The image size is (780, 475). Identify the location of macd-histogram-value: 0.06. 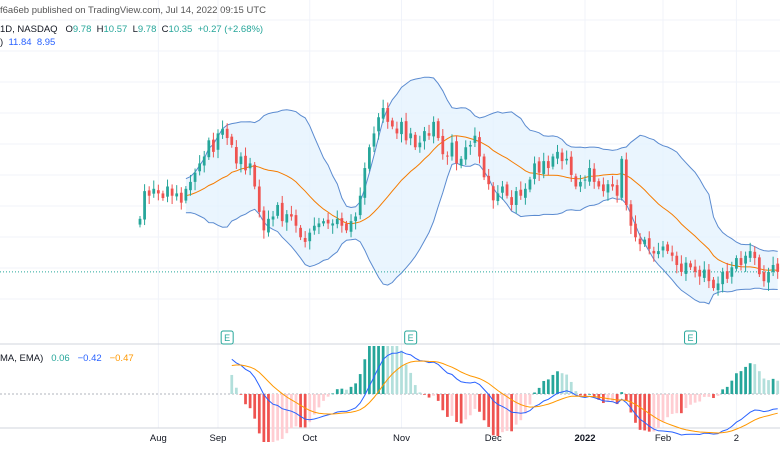
(60, 358).